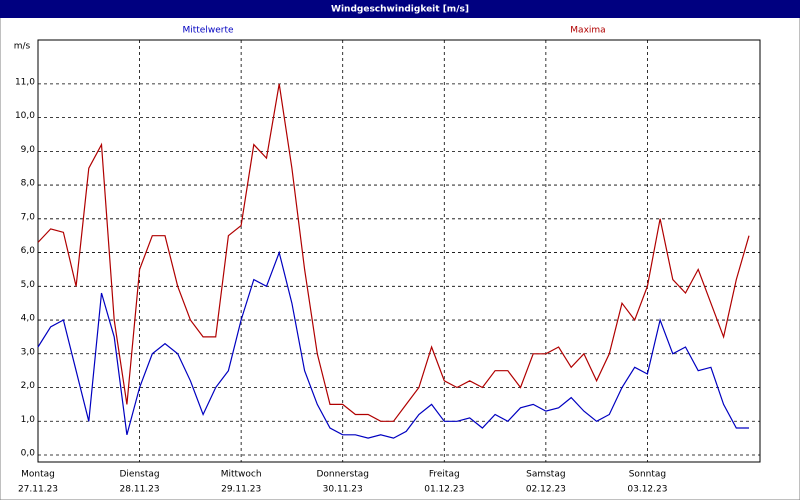  What do you see at coordinates (647, 475) in the screenshot?
I see `x-tick-label: Sonntag` at bounding box center [647, 475].